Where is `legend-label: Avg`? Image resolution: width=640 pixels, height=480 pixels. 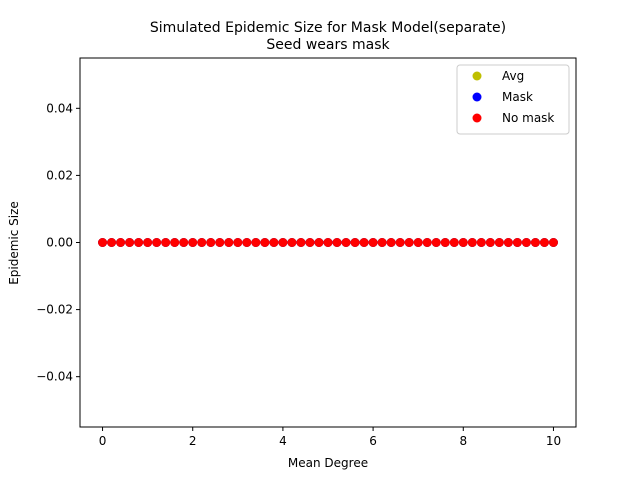
legend-label: Avg is located at coordinates (513, 76).